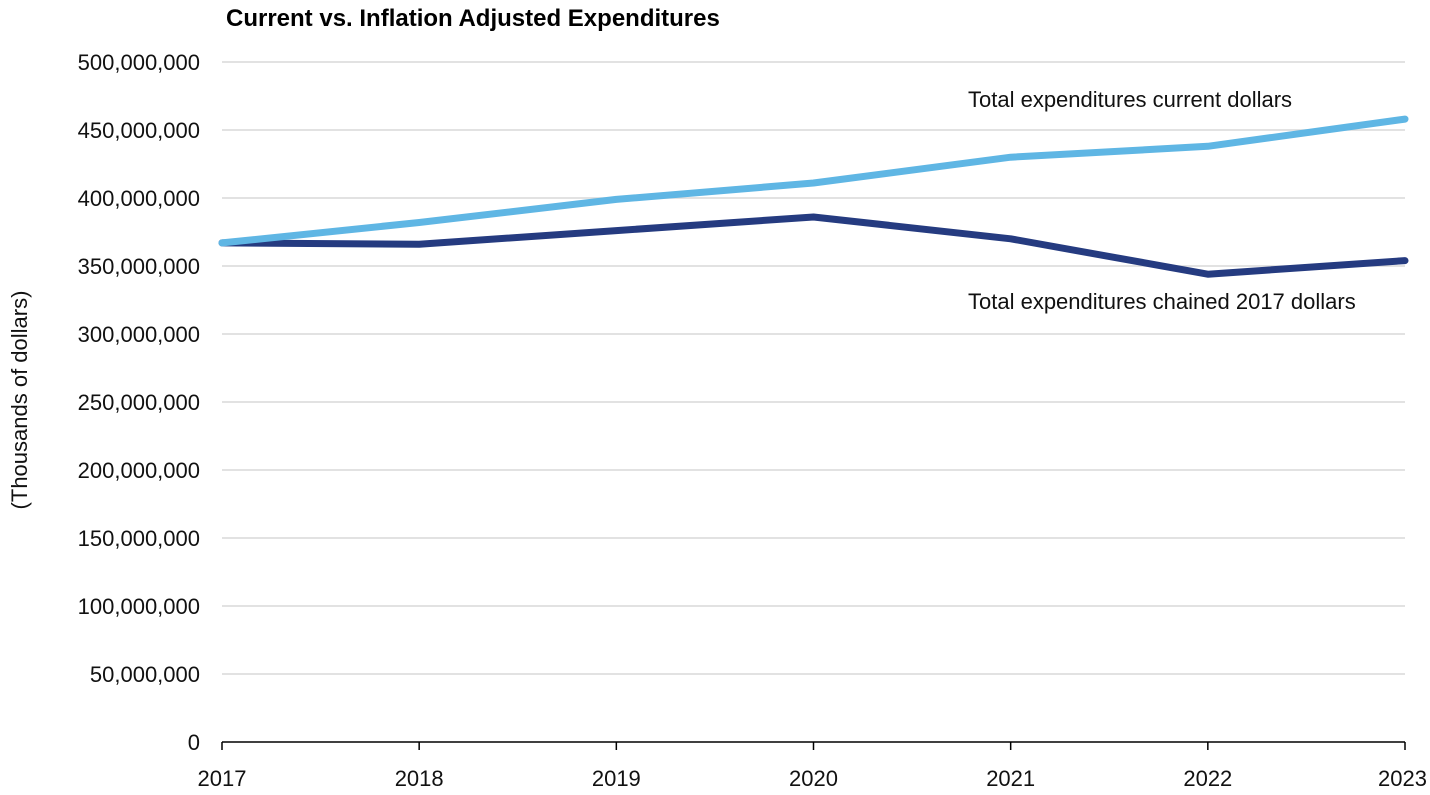  Describe the element at coordinates (139, 606) in the screenshot. I see `y-tick-label: 100,000,000` at that location.